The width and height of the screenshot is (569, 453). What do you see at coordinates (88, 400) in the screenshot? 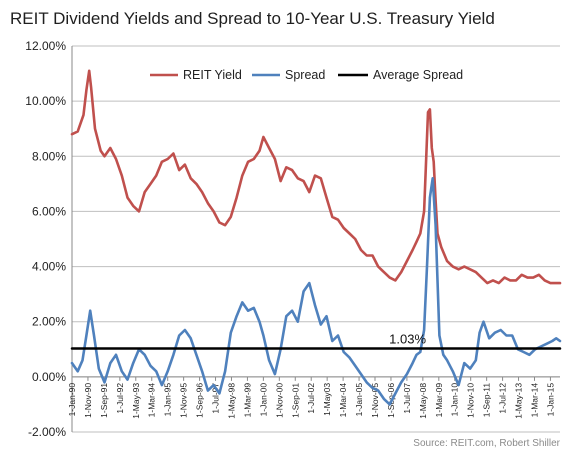
I see `x-tick-label: 1-Nov-90` at bounding box center [88, 400].